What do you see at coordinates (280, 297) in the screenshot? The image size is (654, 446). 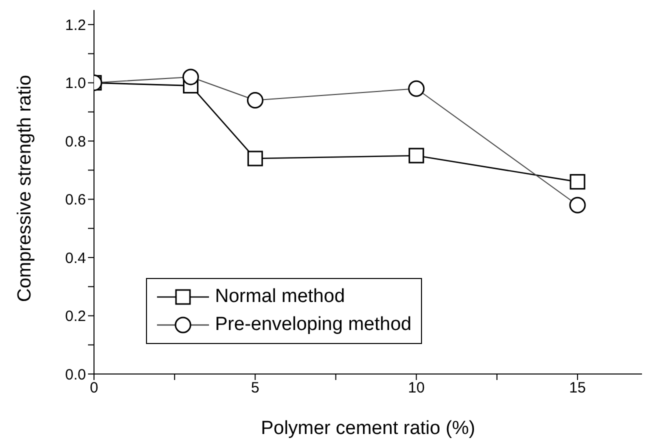 I see `legend-label: Normal method` at bounding box center [280, 297].